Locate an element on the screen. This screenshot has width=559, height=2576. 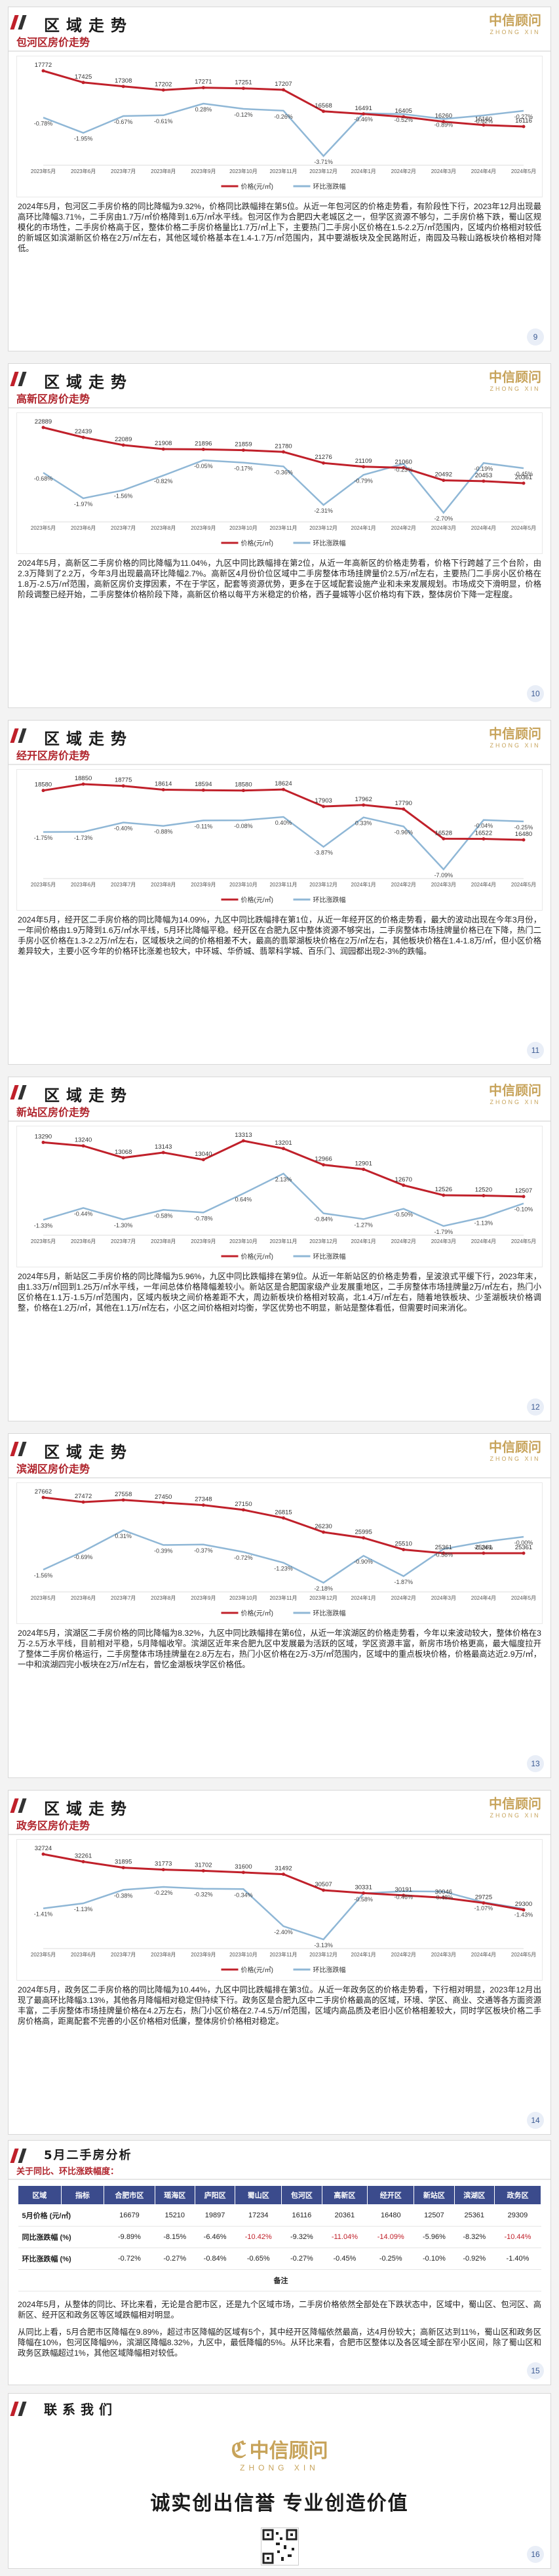
change-label: -0.38% is located at coordinates (123, 1895).